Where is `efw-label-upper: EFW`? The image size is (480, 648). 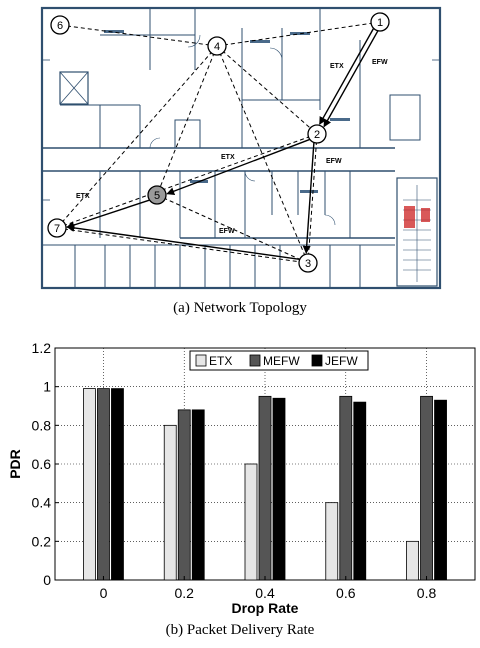
efw-label-upper: EFW is located at coordinates (380, 62).